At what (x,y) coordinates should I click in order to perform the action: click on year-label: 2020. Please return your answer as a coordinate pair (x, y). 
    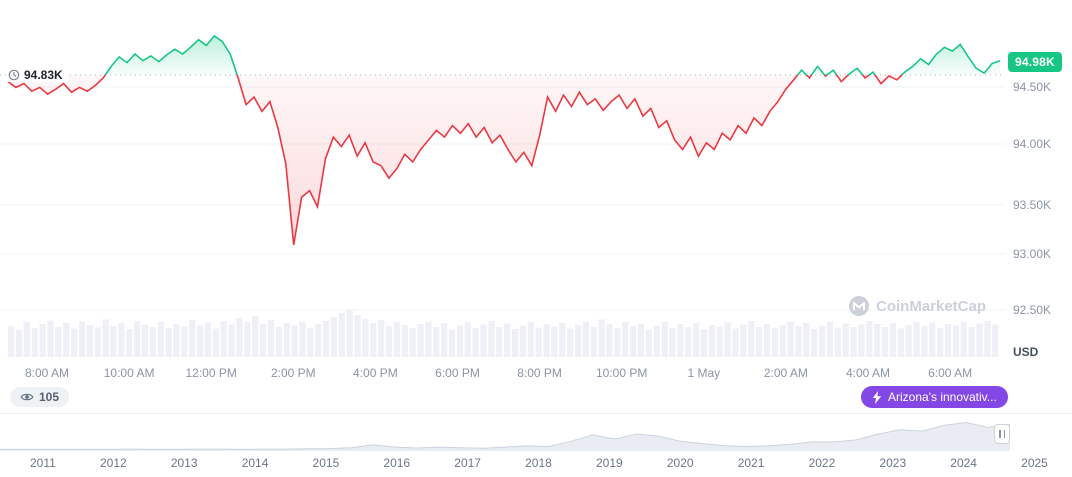
    Looking at the image, I should click on (680, 463).